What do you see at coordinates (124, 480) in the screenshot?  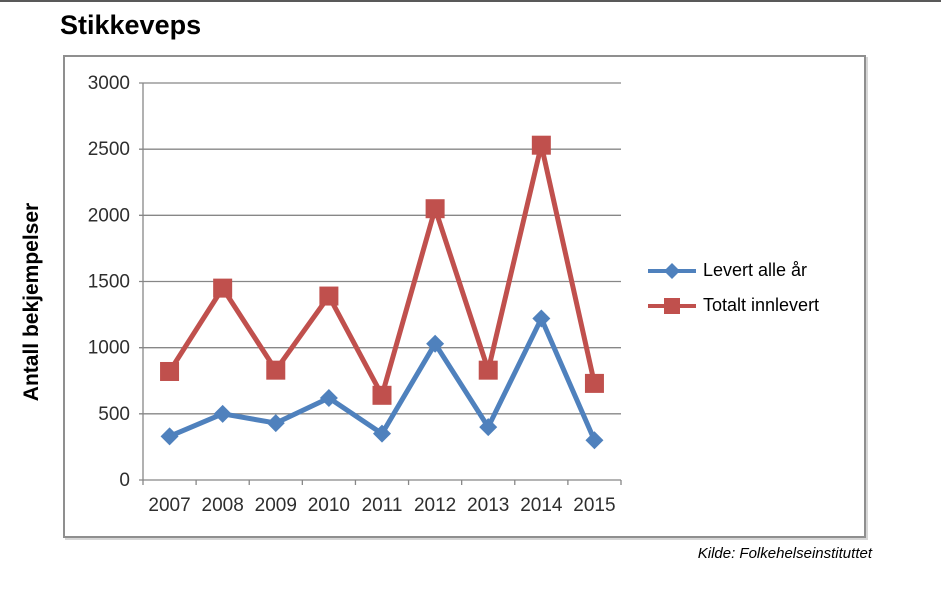 I see `svg-text: 0` at bounding box center [124, 480].